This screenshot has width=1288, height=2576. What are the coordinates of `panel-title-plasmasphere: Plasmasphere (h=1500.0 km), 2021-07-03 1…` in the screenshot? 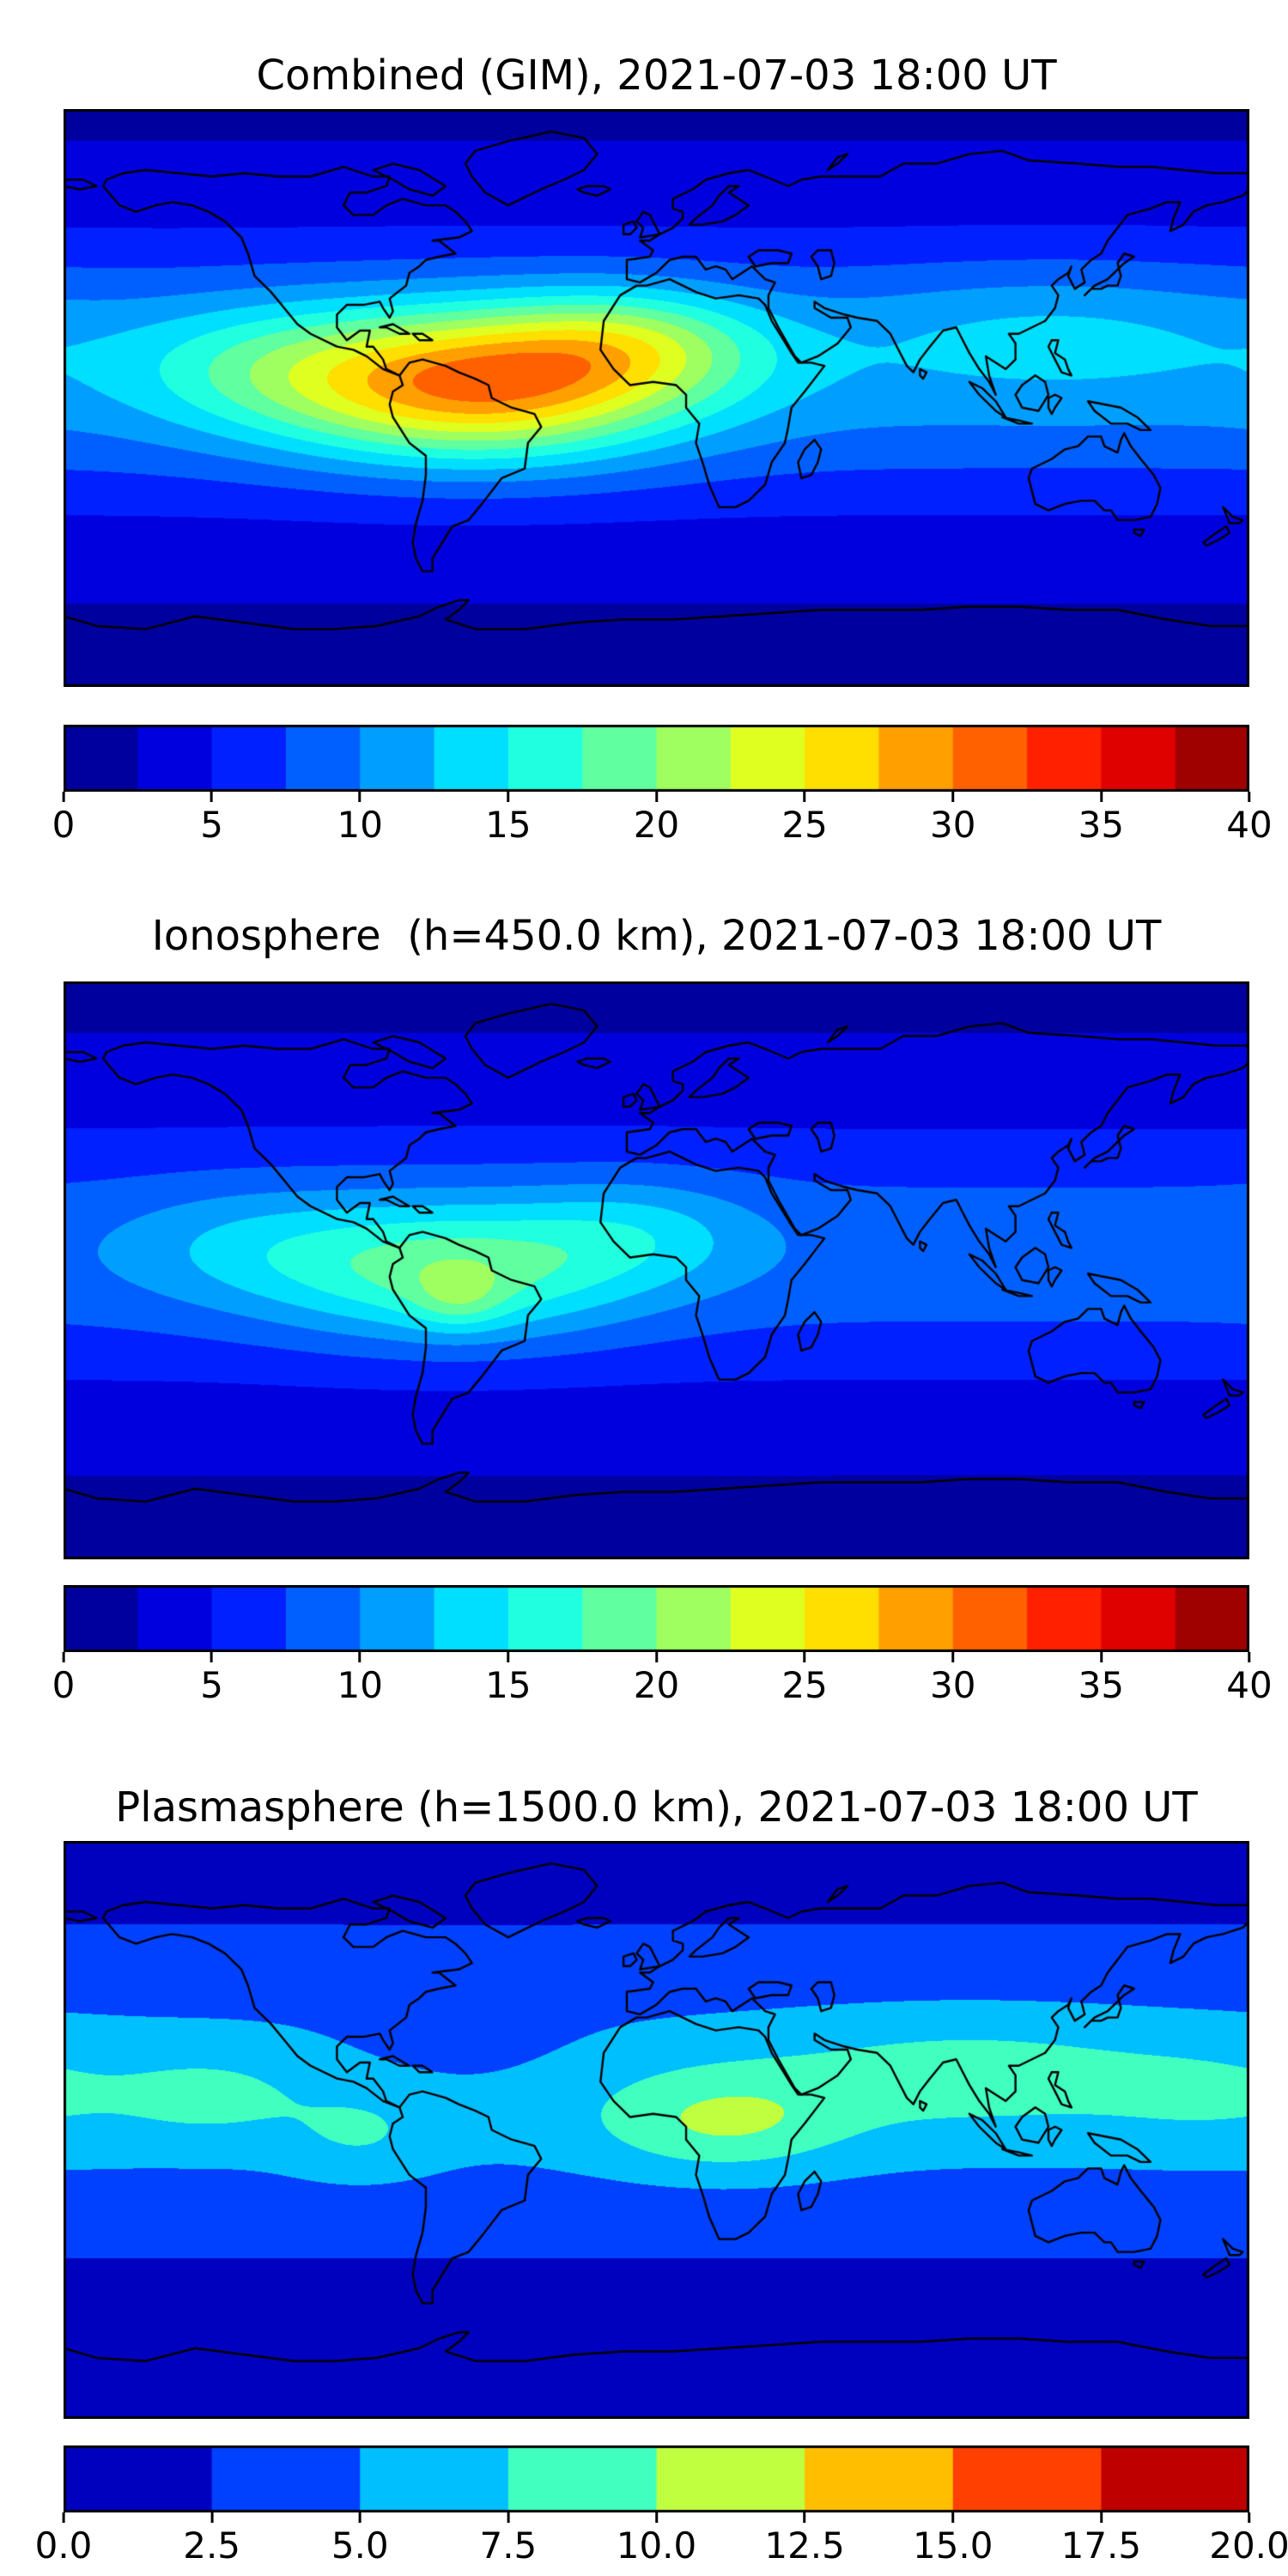 It's located at (656, 1807).